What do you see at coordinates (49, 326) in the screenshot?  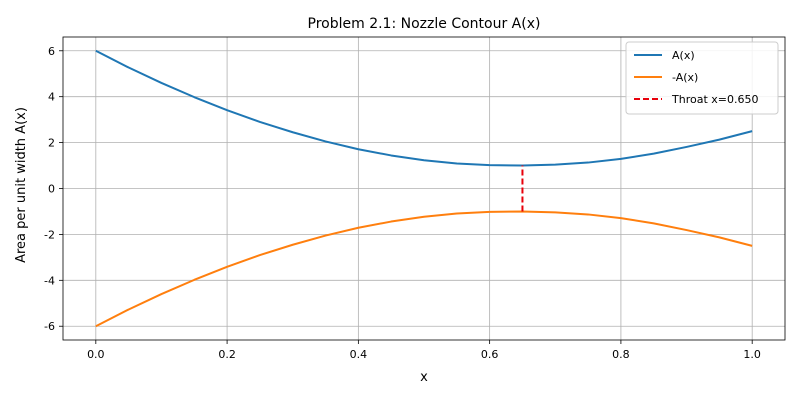 I see `y-tick-label: -6` at bounding box center [49, 326].